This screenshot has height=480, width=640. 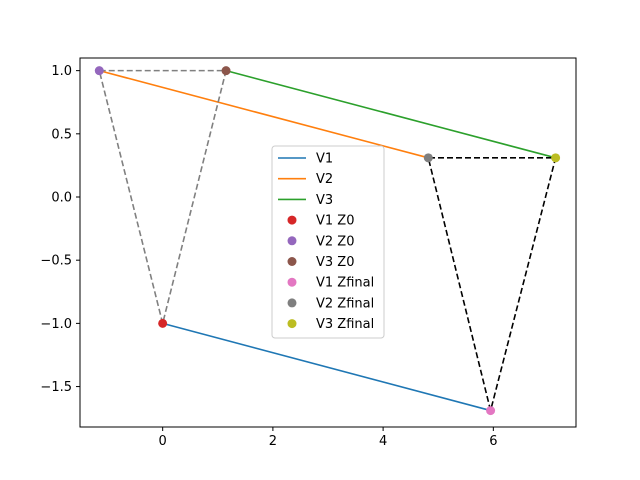 What do you see at coordinates (324, 159) in the screenshot?
I see `legend-label: V1` at bounding box center [324, 159].